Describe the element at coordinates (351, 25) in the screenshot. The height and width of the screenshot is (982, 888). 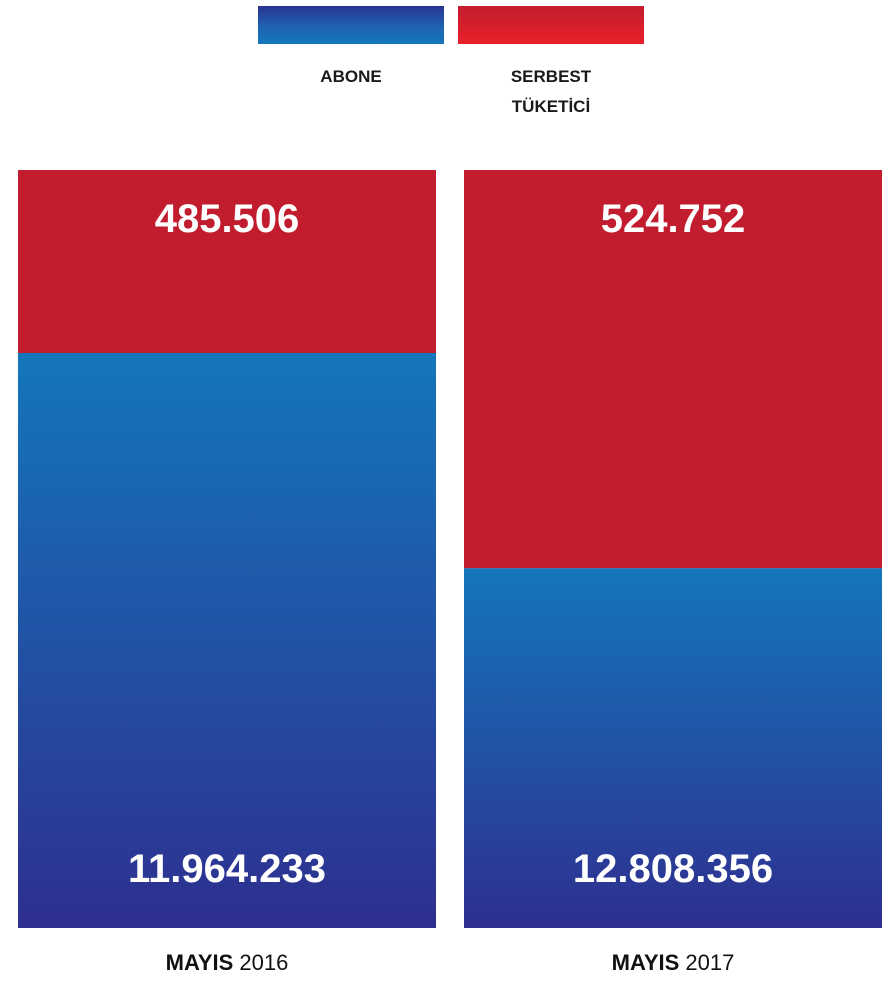
I see `legend-swatch-abone` at that location.